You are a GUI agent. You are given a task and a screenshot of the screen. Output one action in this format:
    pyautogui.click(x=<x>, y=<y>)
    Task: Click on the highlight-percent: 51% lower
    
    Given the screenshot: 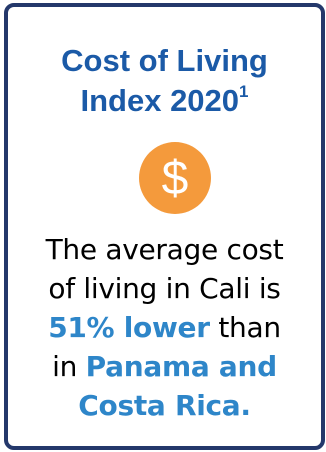 What is the action you would take?
    pyautogui.click(x=129, y=327)
    